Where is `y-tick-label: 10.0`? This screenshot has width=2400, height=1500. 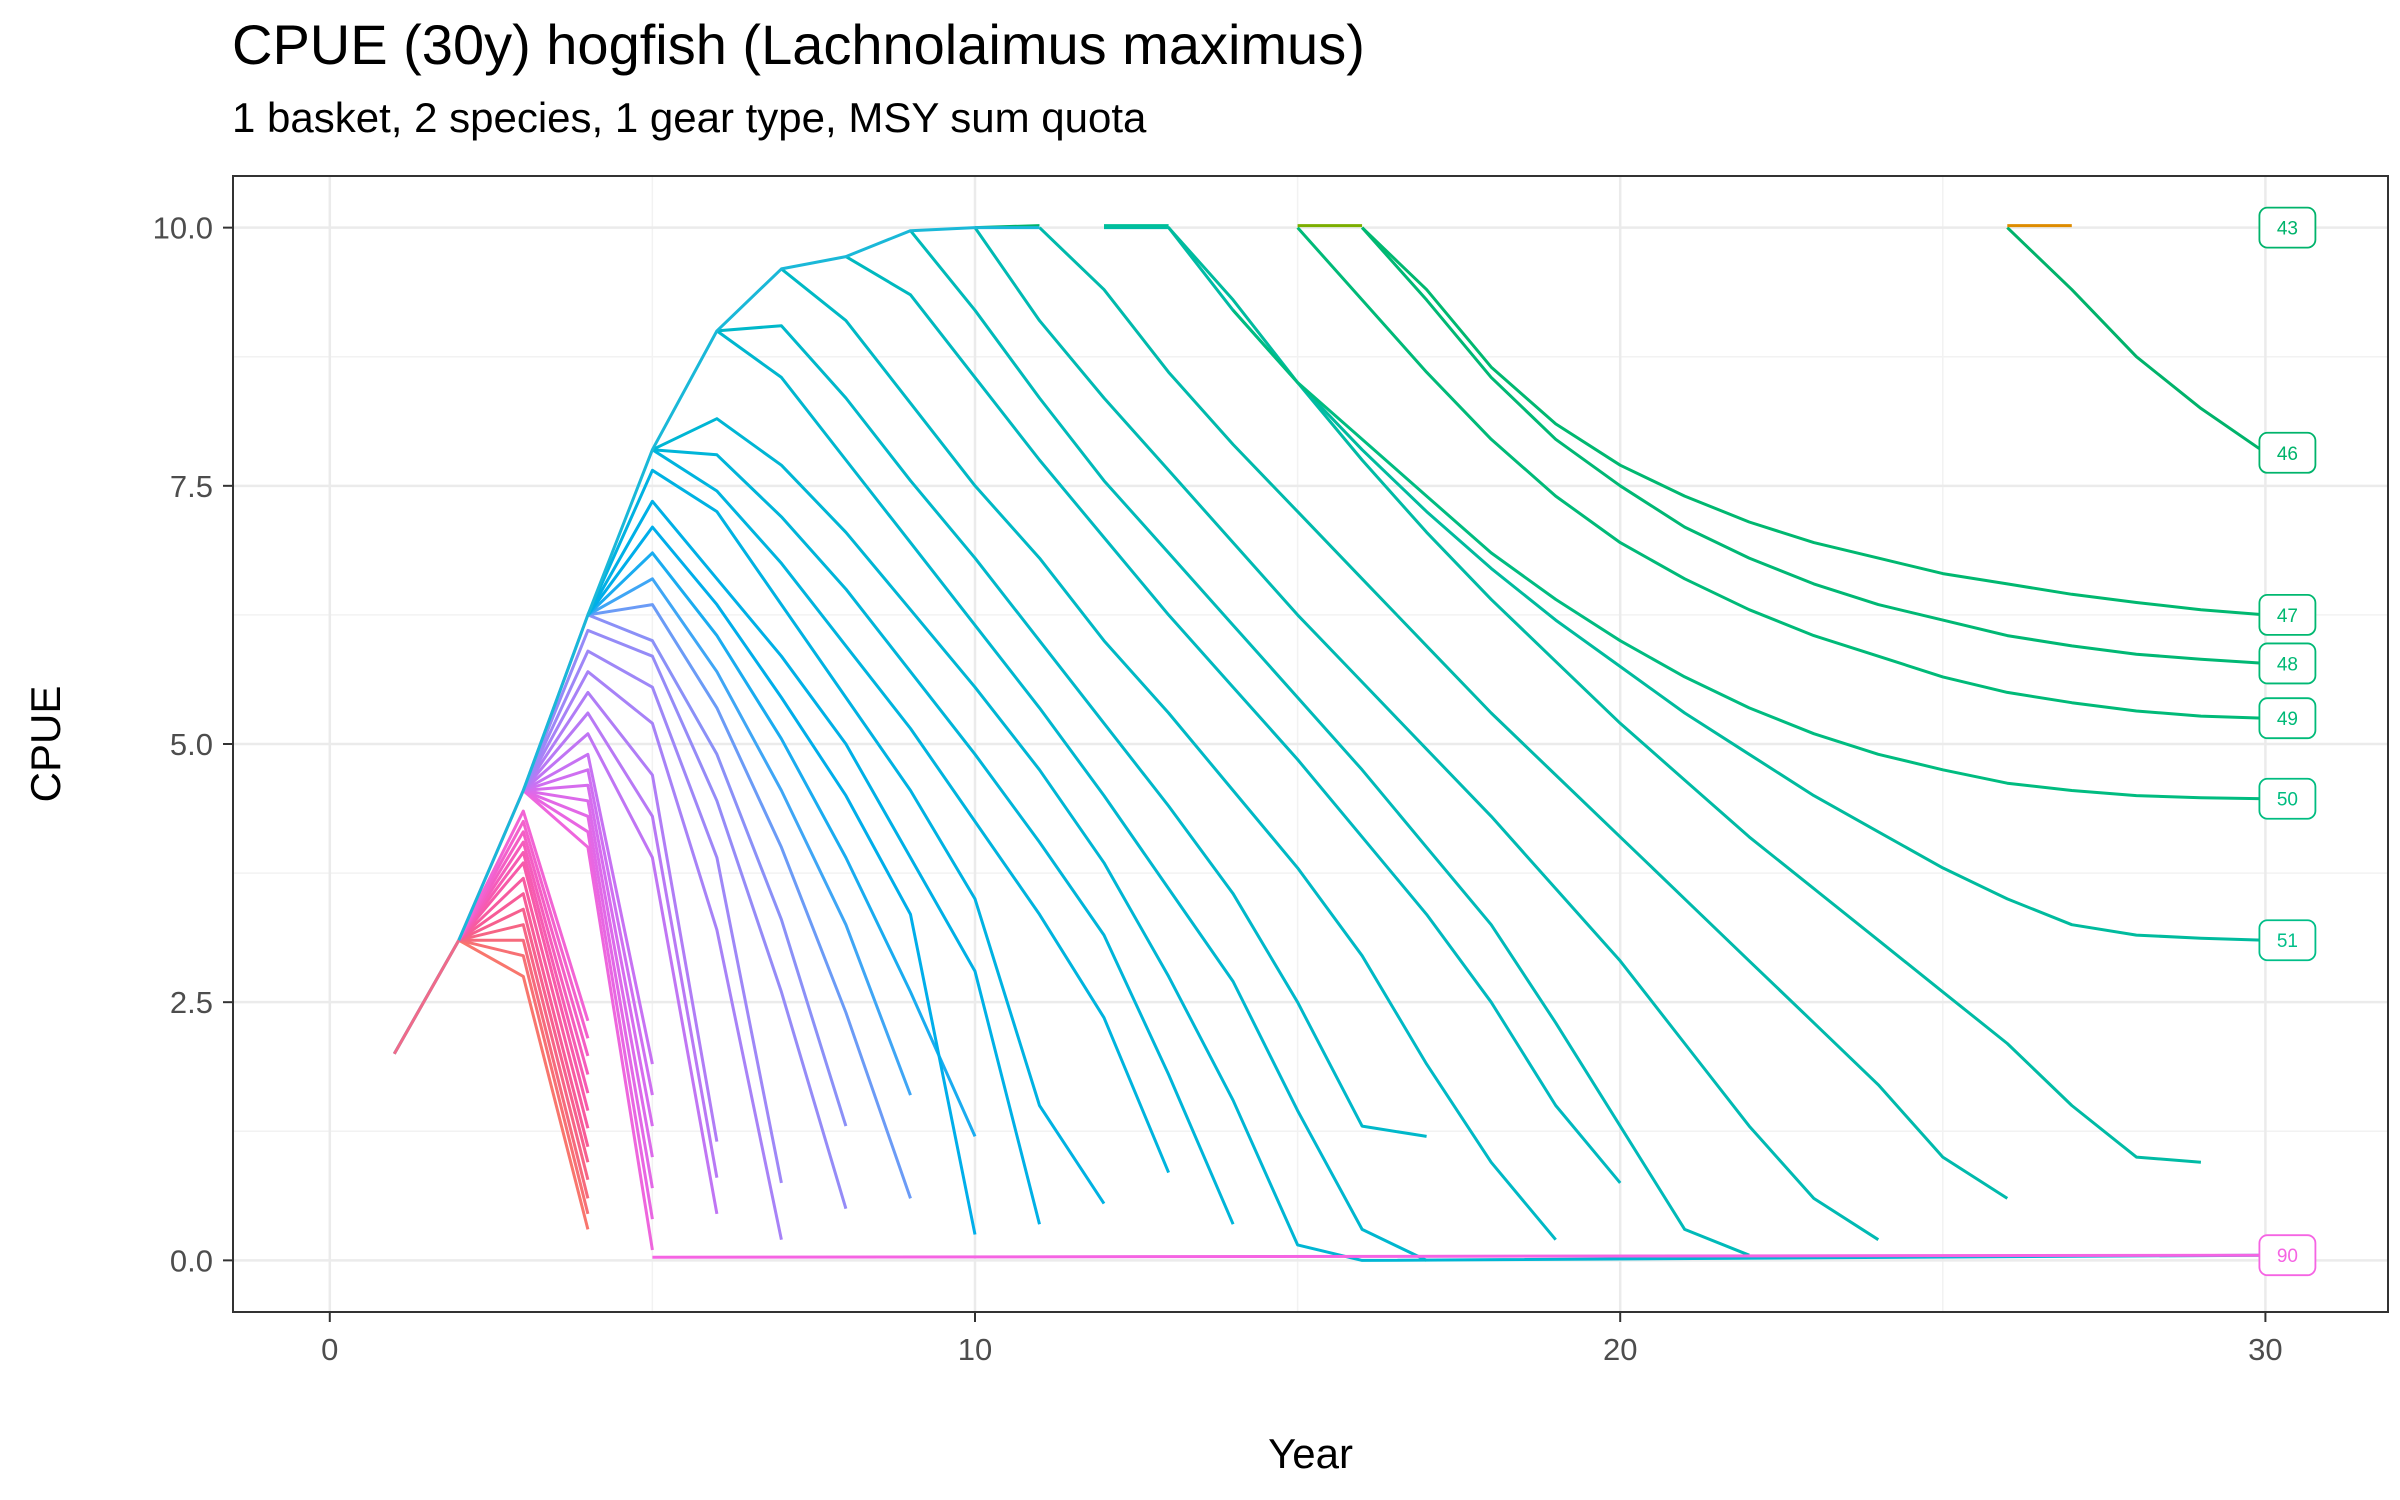
y-tick-label: 10.0 is located at coordinates (183, 228).